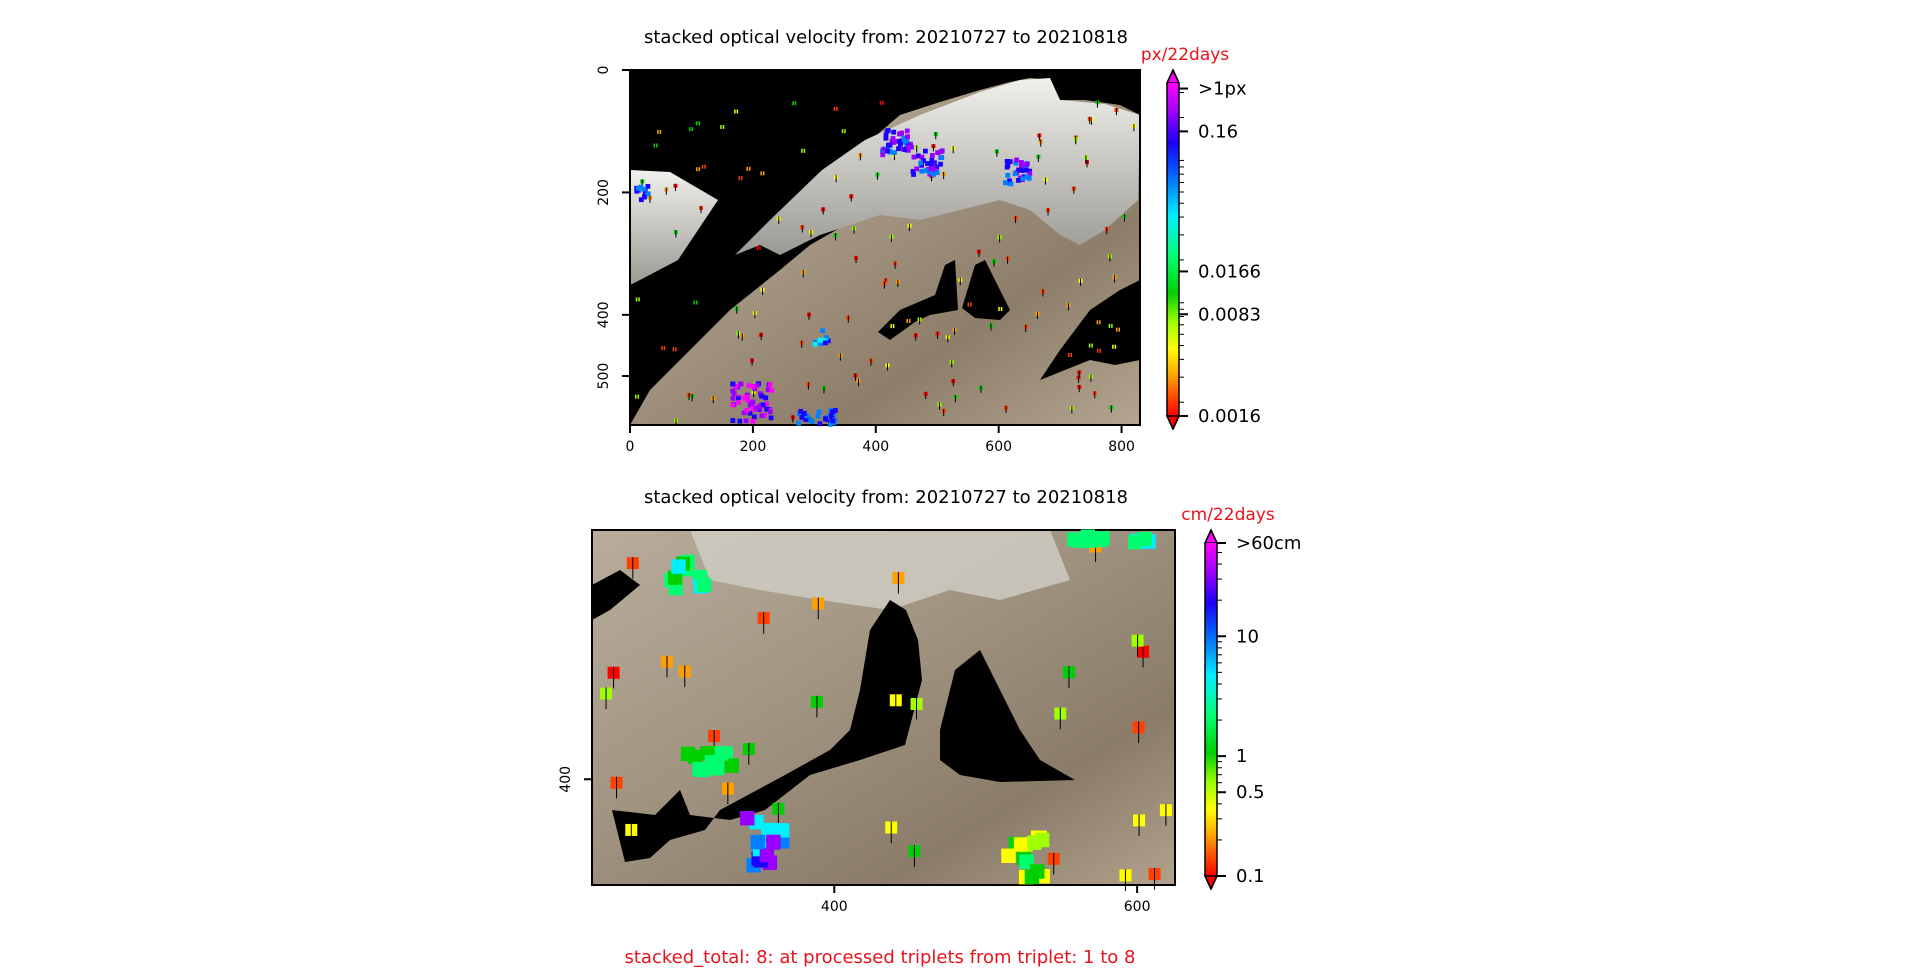 This screenshot has width=1920, height=975. What do you see at coordinates (1007, 716) in the screenshot?
I see `bottom-shadow-right` at bounding box center [1007, 716].